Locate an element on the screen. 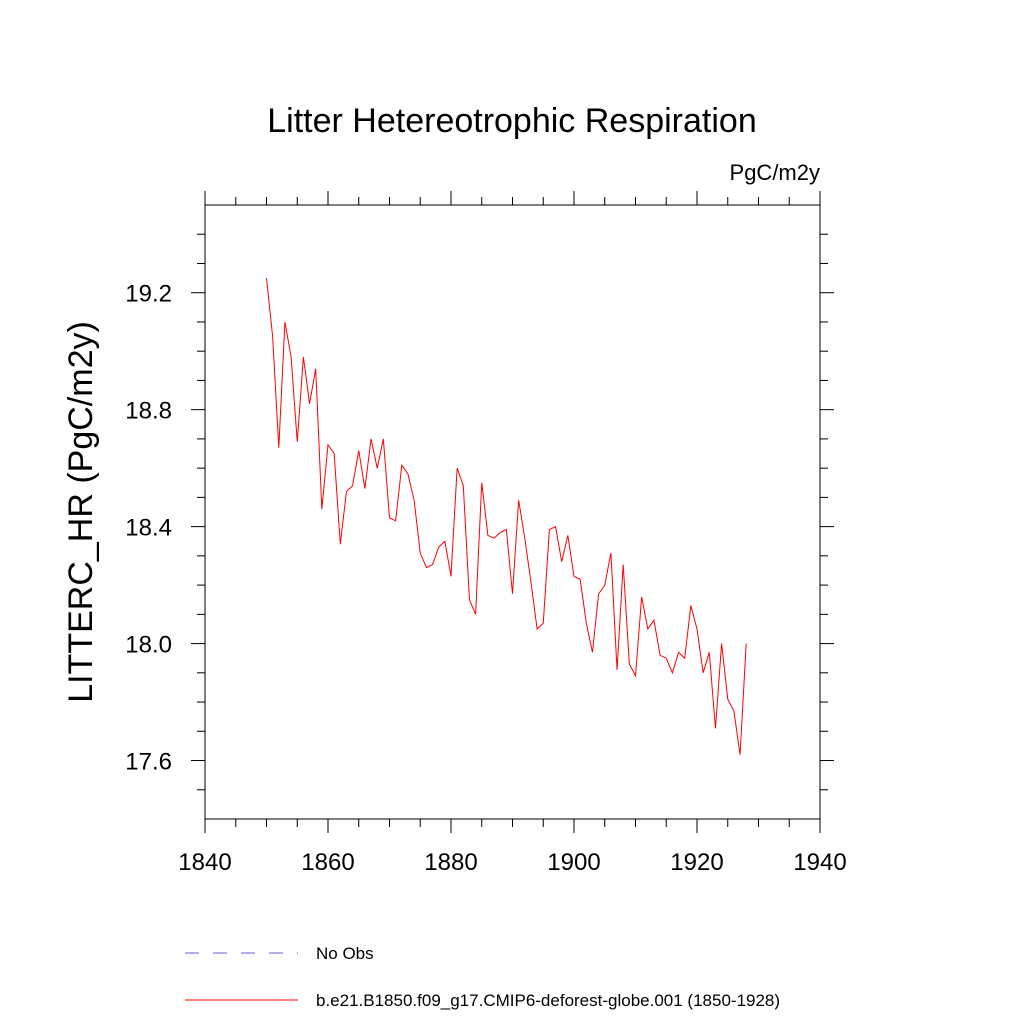  x-tick-label: 1880 is located at coordinates (450, 862).